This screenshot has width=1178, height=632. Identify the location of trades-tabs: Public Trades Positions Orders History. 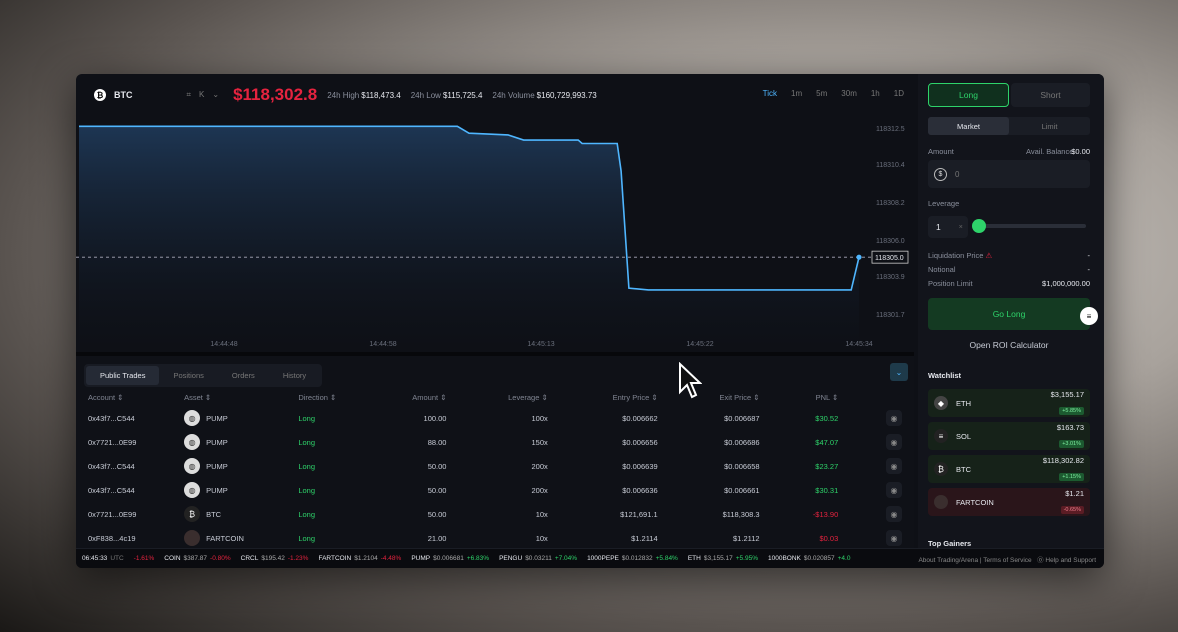
(203, 375).